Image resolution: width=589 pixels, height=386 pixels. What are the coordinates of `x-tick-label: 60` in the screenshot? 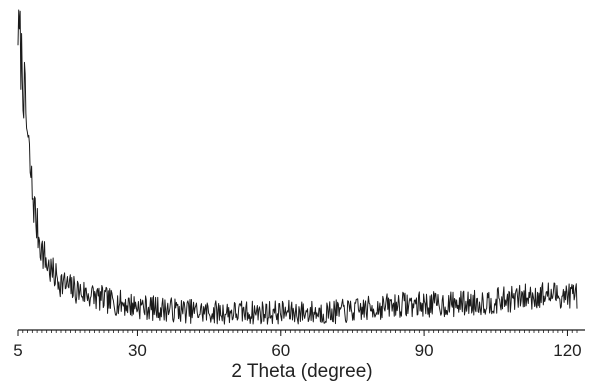 It's located at (280, 350).